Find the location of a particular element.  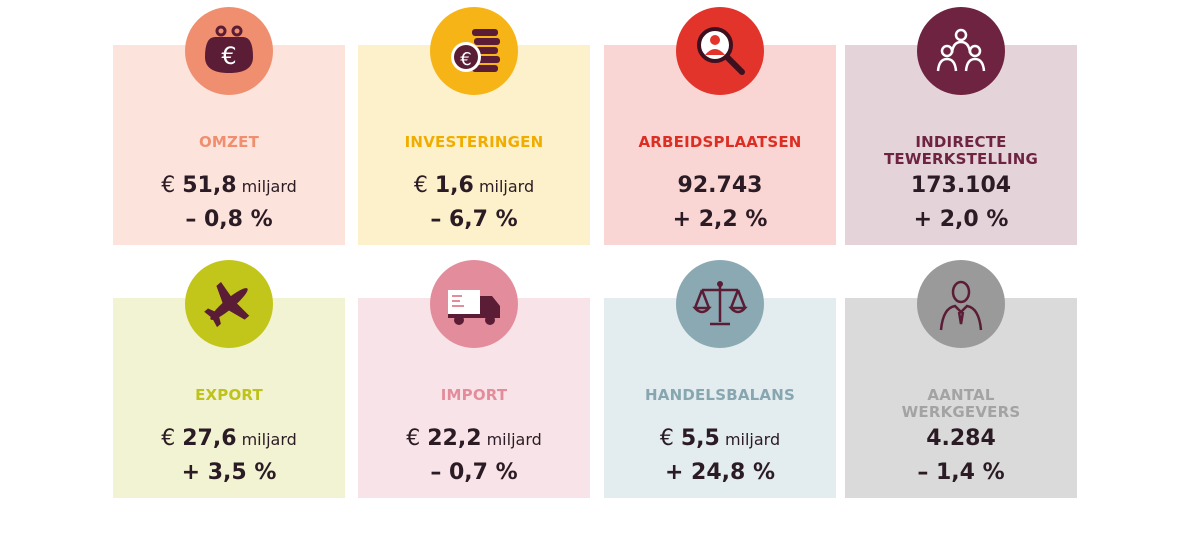

truck-icon is located at coordinates (474, 304).